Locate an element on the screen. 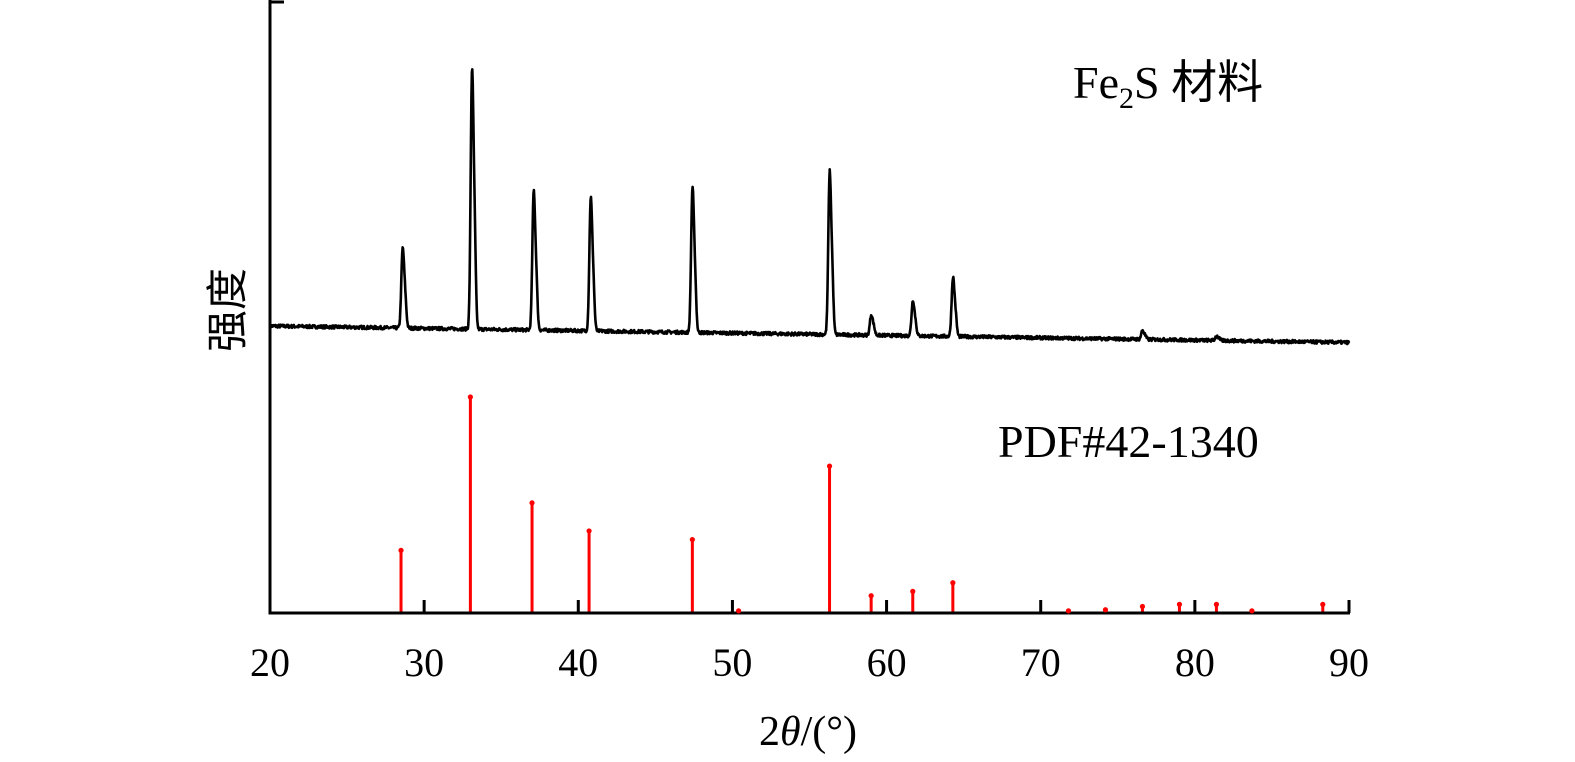  series-label-sample-sub: 2 is located at coordinates (1126, 98).